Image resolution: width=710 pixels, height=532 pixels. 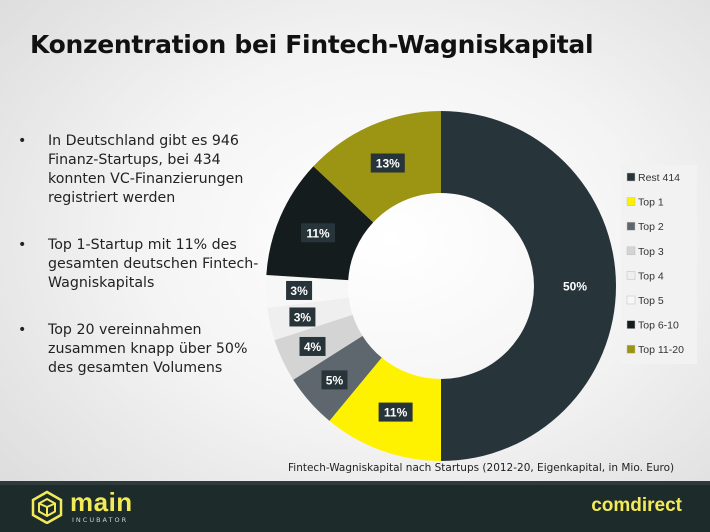 What do you see at coordinates (47, 507) in the screenshot?
I see `cube-logo-icon` at bounding box center [47, 507].